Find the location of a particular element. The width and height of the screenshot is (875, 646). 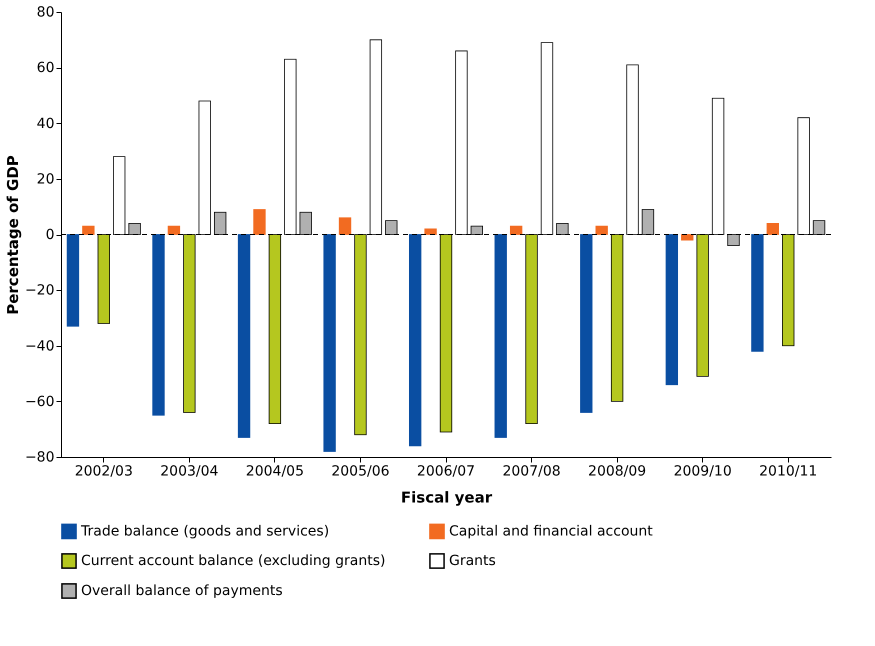

y-tick-label: 80 is located at coordinates (45, 12).